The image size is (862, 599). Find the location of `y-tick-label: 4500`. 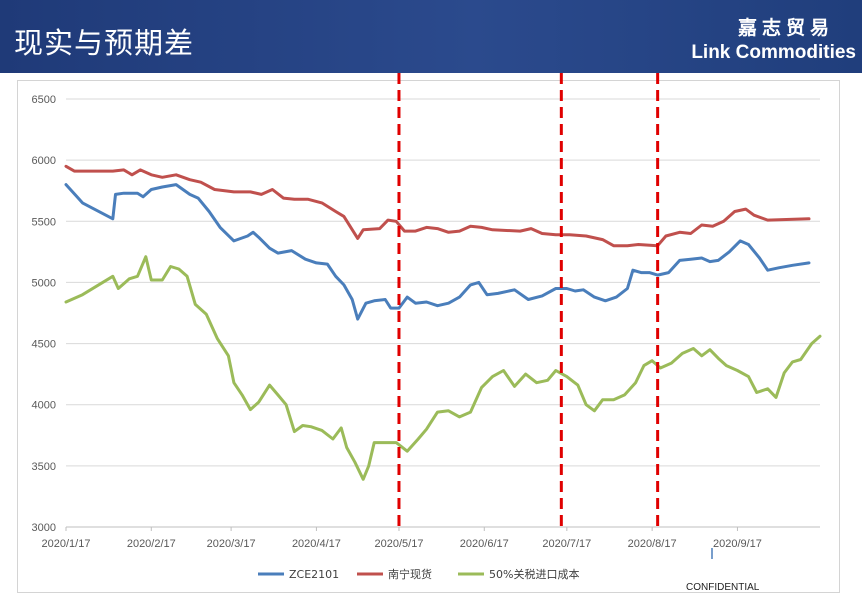

y-tick-label: 4500 is located at coordinates (44, 345).